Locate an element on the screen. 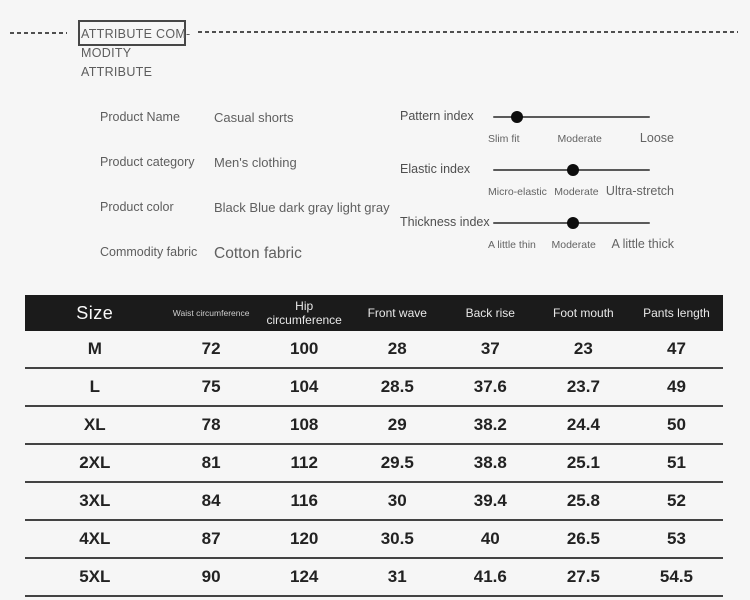 Image resolution: width=750 pixels, height=600 pixels. section-title-box is located at coordinates (132, 33).